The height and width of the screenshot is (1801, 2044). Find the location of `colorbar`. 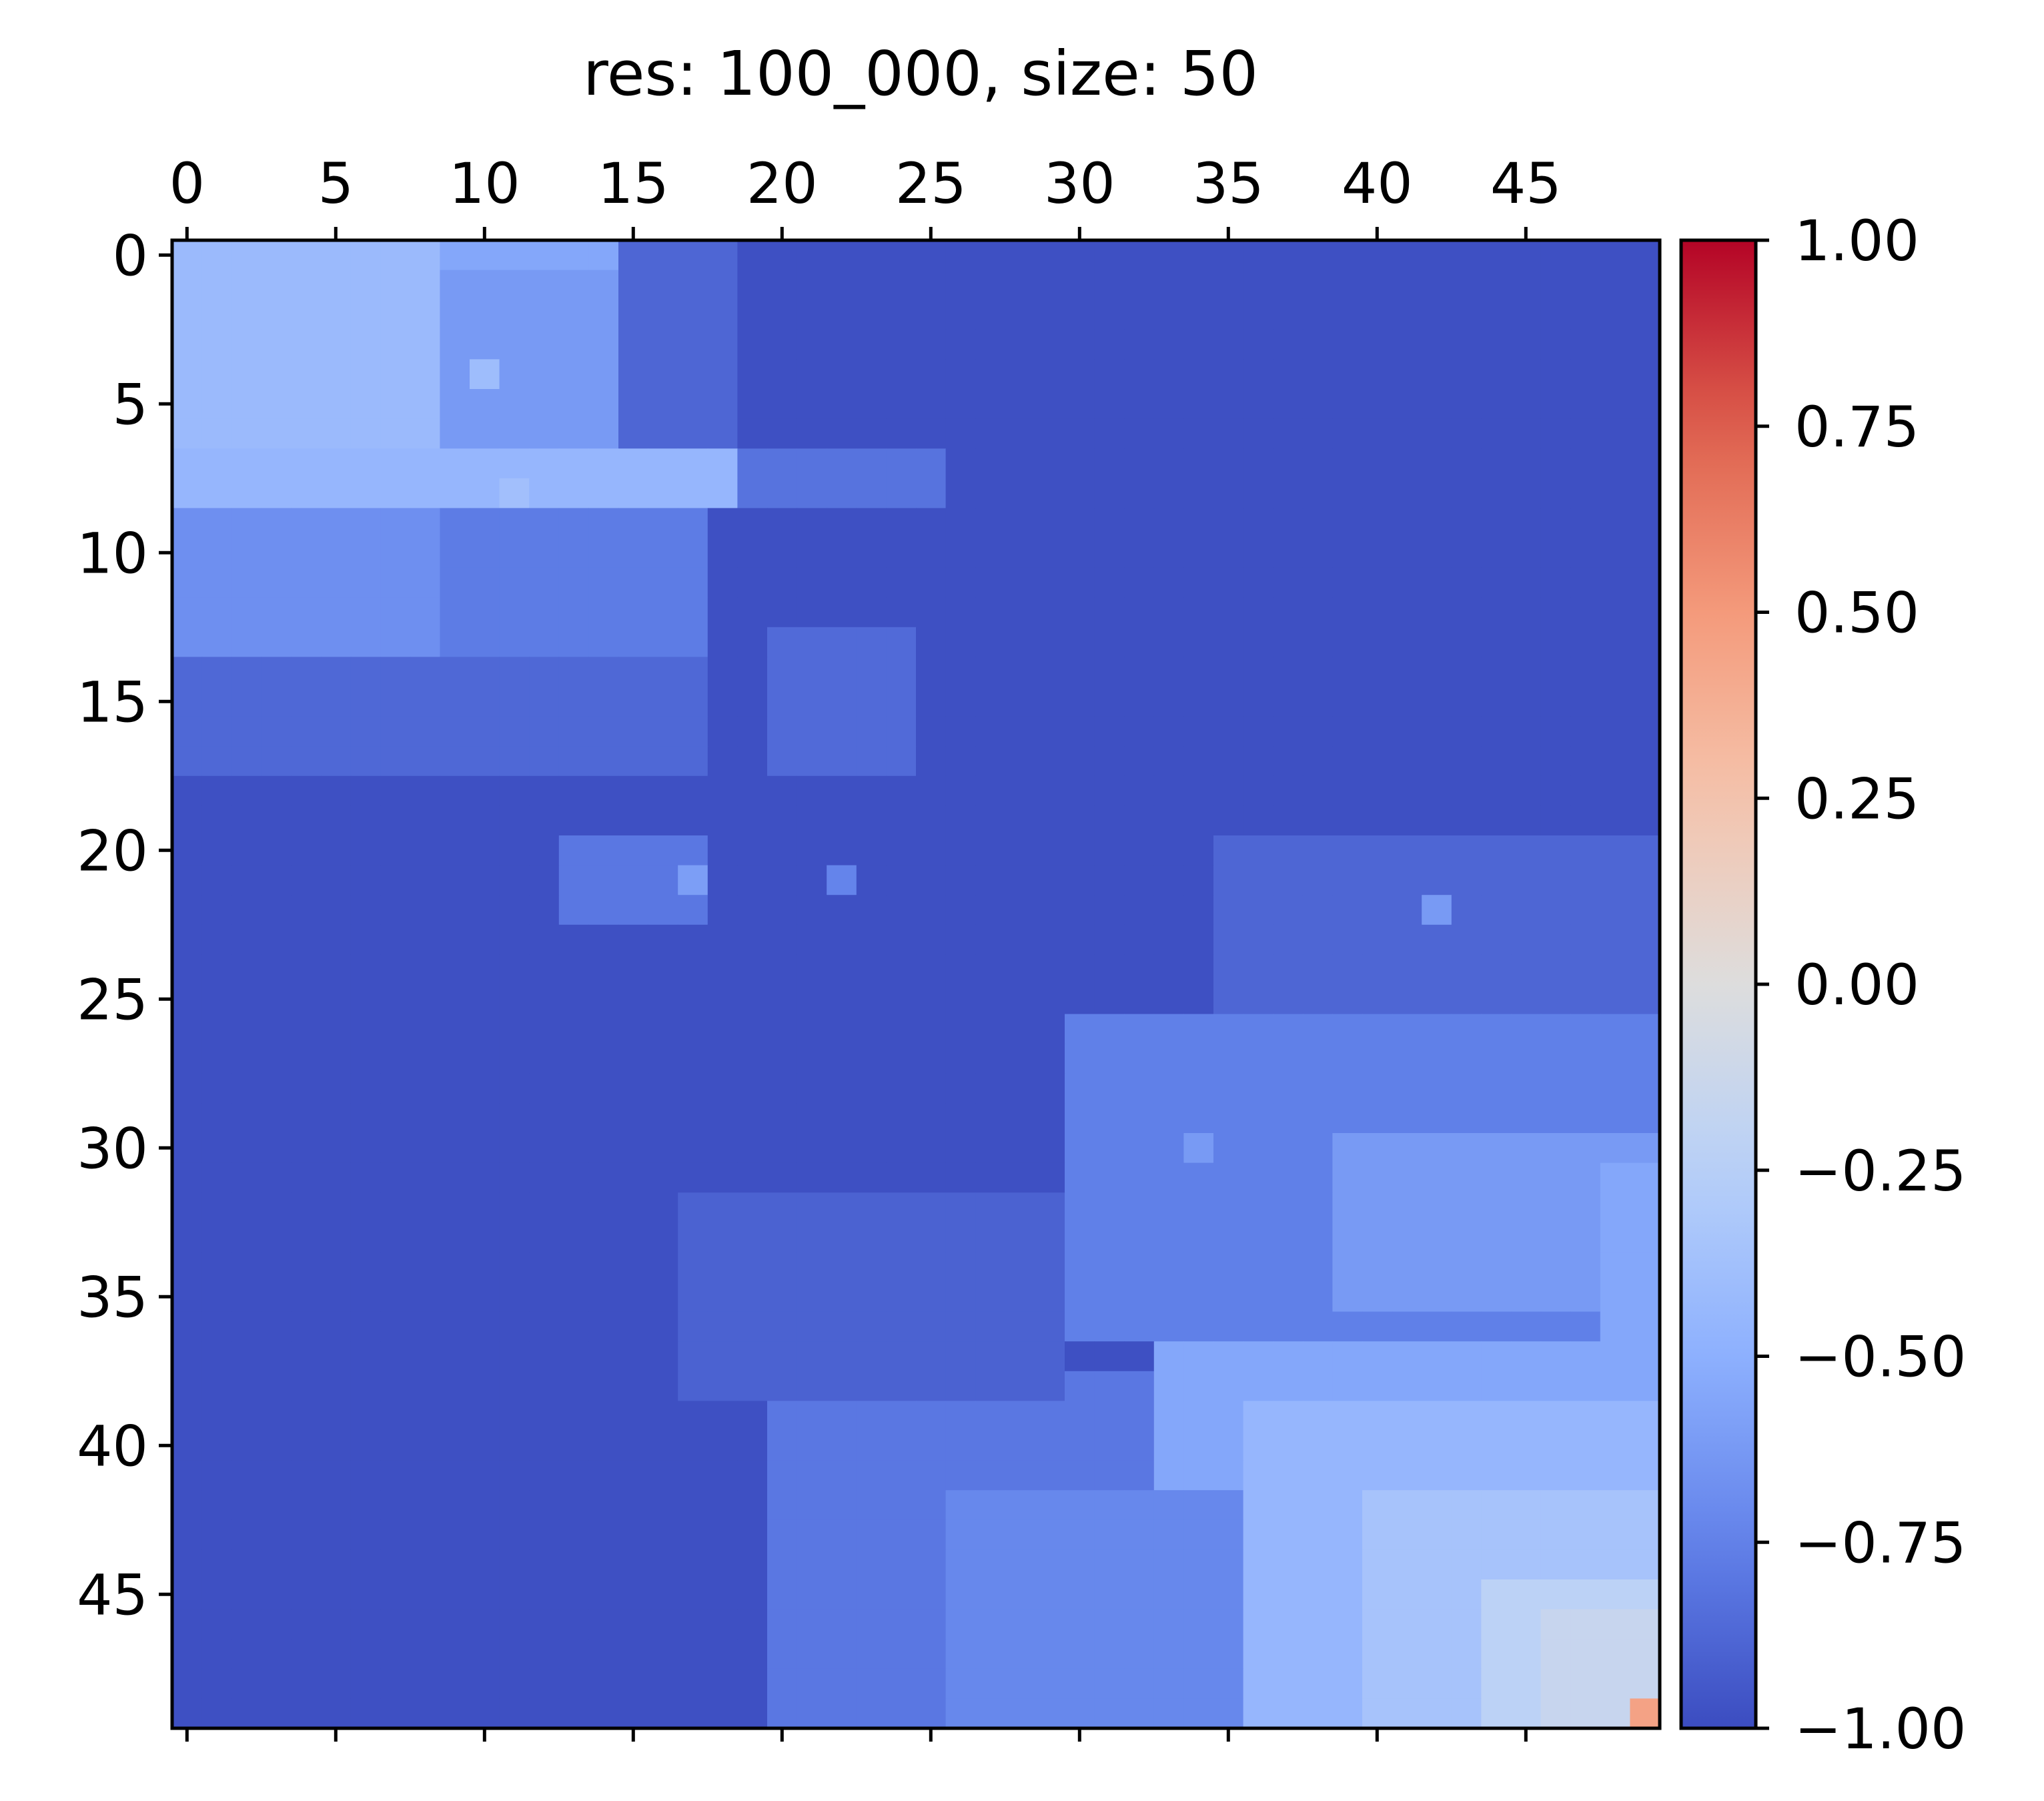

colorbar is located at coordinates (1718, 984).